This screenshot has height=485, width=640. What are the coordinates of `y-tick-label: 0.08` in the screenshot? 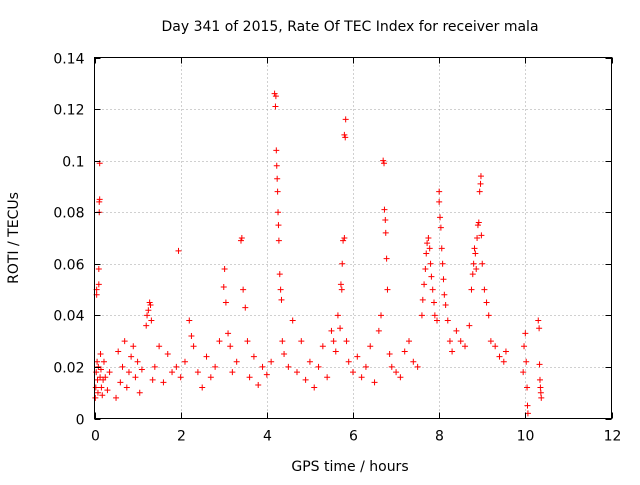 It's located at (68, 214).